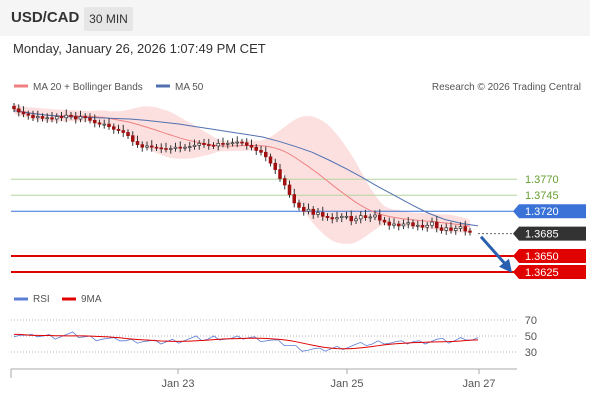 The image size is (590, 400). What do you see at coordinates (493, 250) in the screenshot?
I see `forecast-arrow-shaft` at bounding box center [493, 250].